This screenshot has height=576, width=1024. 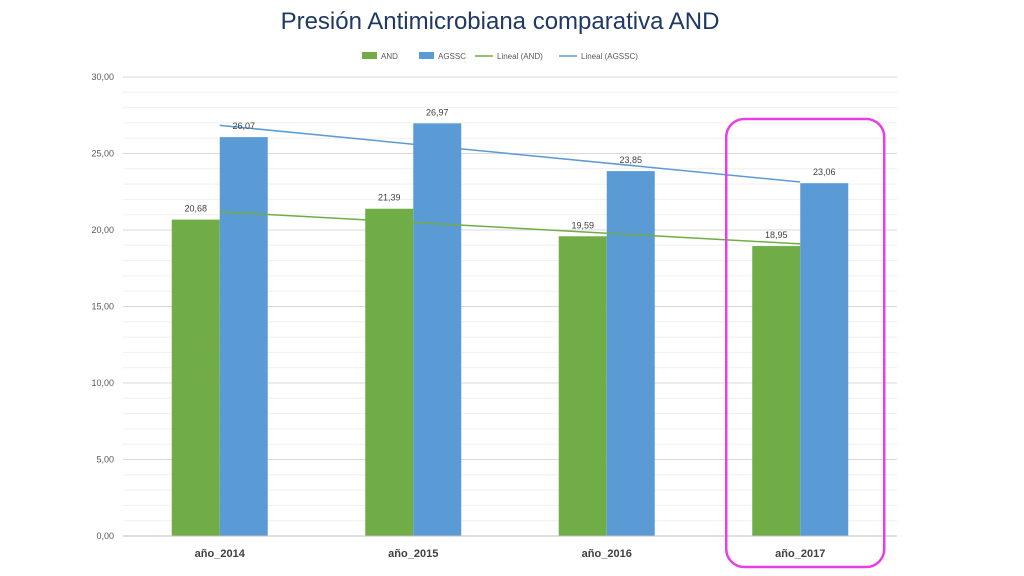 I want to click on bar-agssc-año_2015, so click(x=437, y=329).